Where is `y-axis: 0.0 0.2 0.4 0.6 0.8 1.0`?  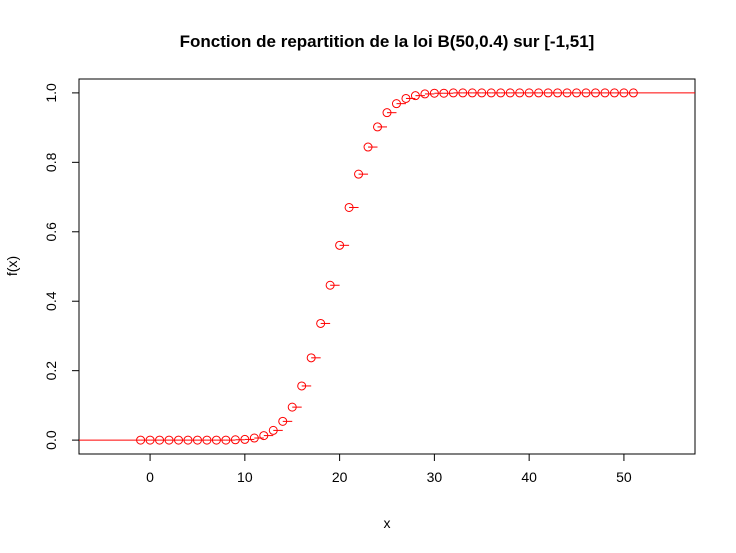 y-axis: 0.0 0.2 0.4 0.6 0.8 1.0 is located at coordinates (61, 266).